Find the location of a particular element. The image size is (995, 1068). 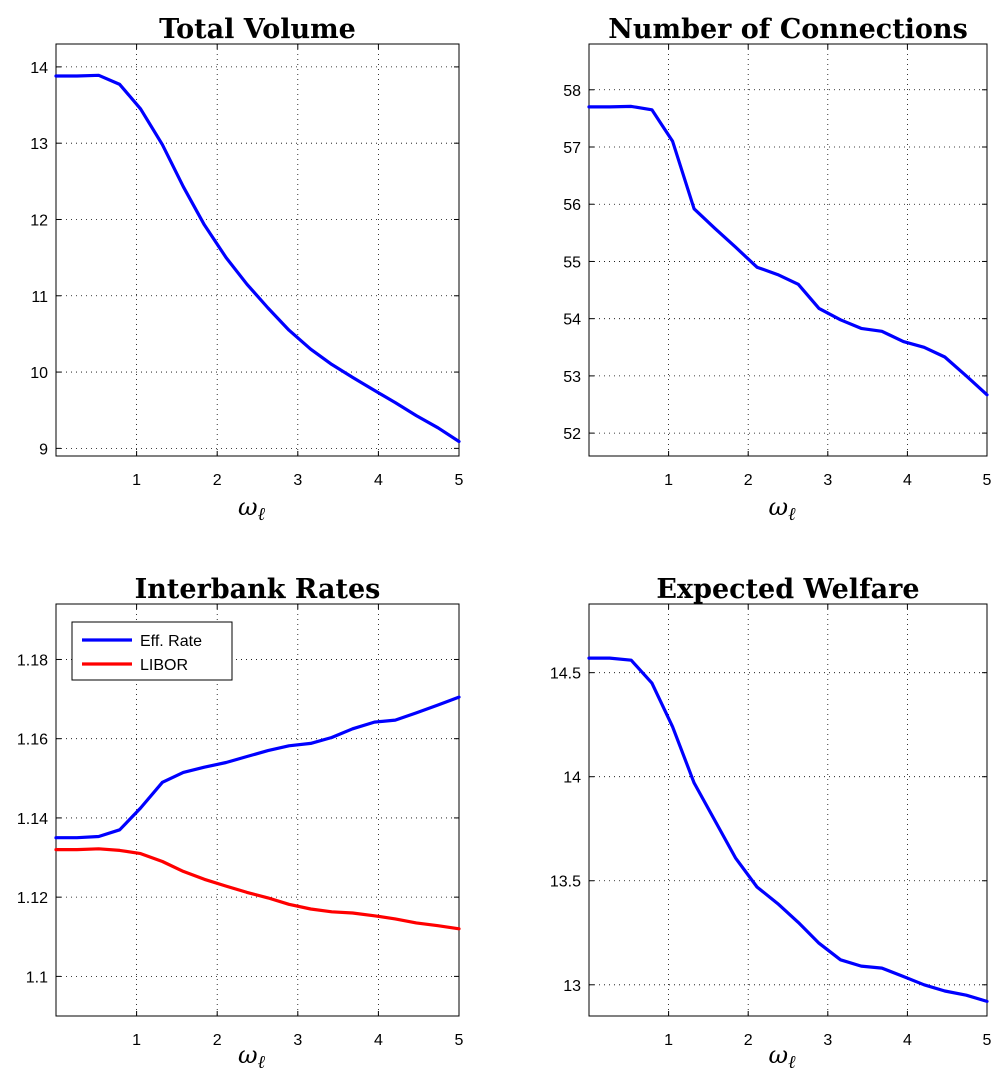

y-tick-label: 13.5 is located at coordinates (565, 882).